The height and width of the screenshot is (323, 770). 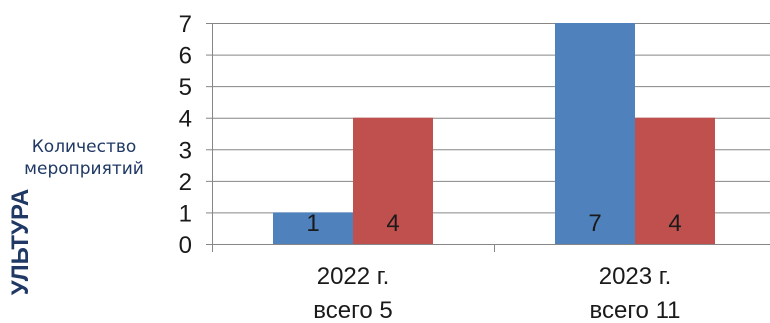 What do you see at coordinates (352, 310) in the screenshot?
I see `x-category-label: всего 5` at bounding box center [352, 310].